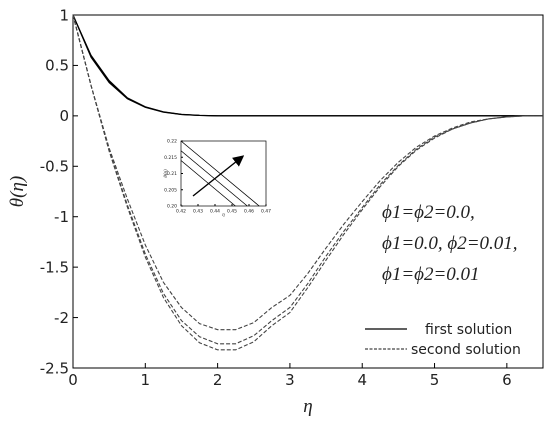 The width and height of the screenshot is (550, 440). I want to click on x-tick-label: 3, so click(290, 380).